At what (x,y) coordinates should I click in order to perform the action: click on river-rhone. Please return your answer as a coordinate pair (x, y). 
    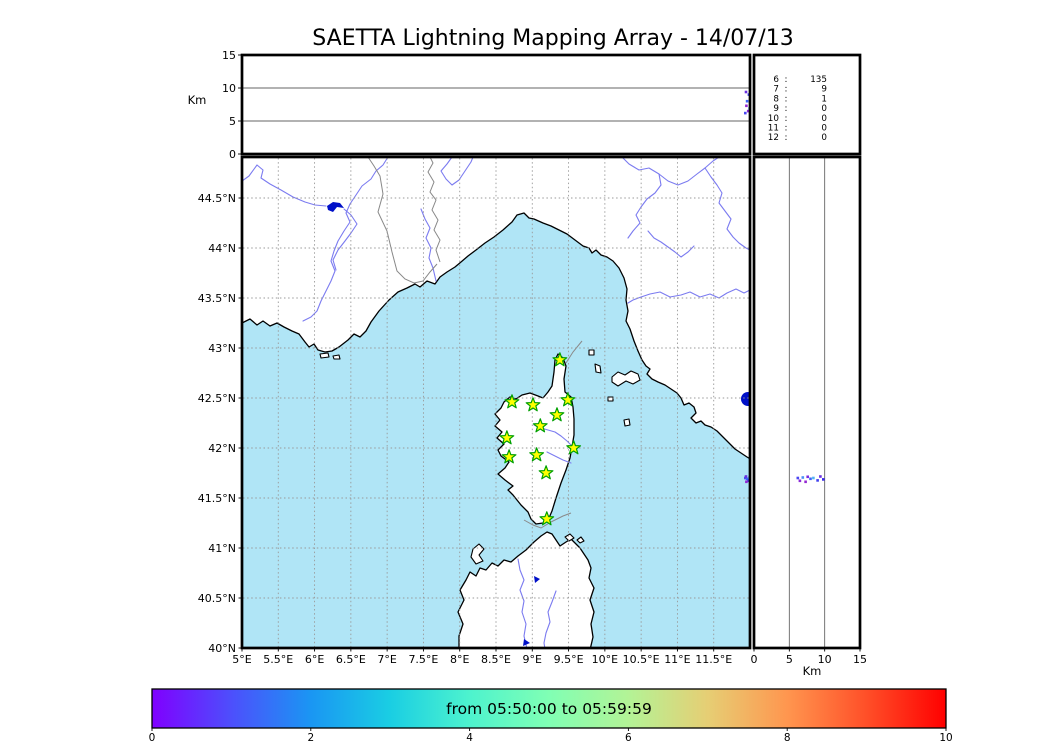
    Looking at the image, I should click on (345, 239).